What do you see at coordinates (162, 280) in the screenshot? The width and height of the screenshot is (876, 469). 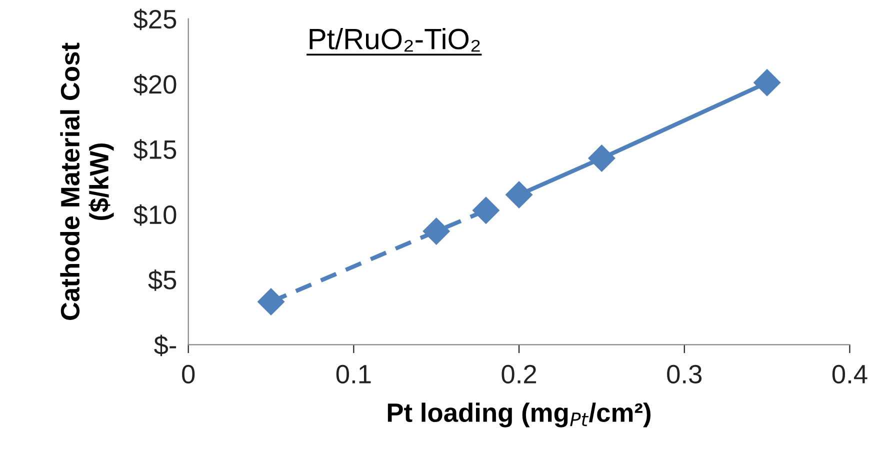 I see `y-tick-label: $5` at bounding box center [162, 280].